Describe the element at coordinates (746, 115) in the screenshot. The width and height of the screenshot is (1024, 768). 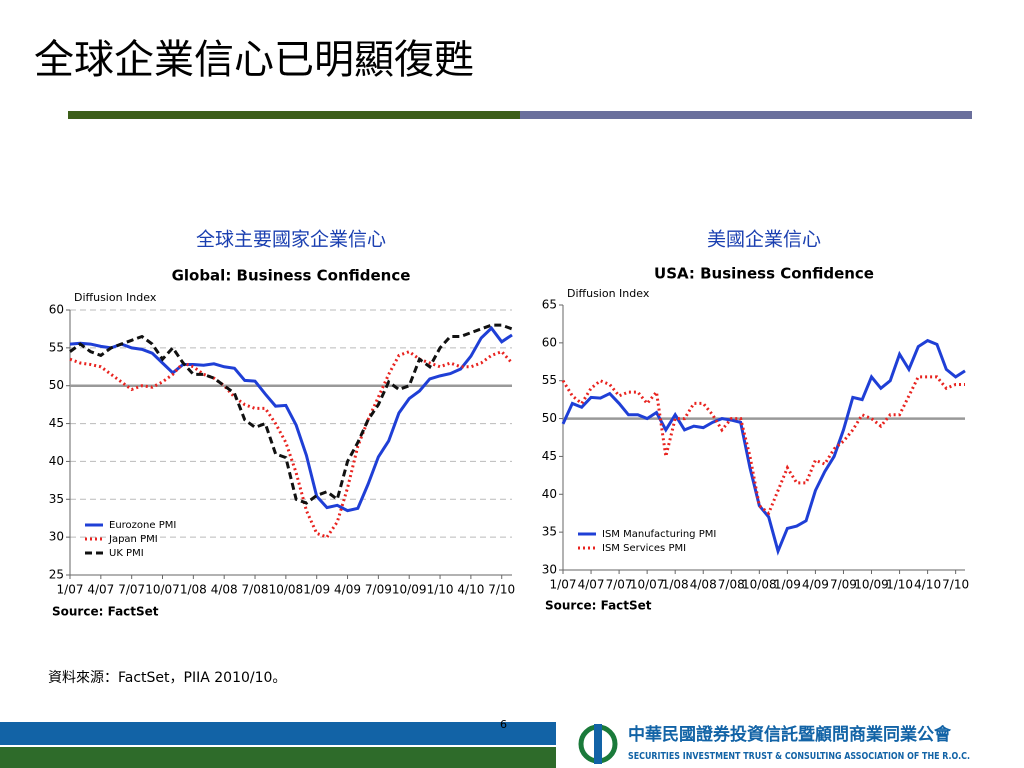
I see `title-bar-blue` at that location.